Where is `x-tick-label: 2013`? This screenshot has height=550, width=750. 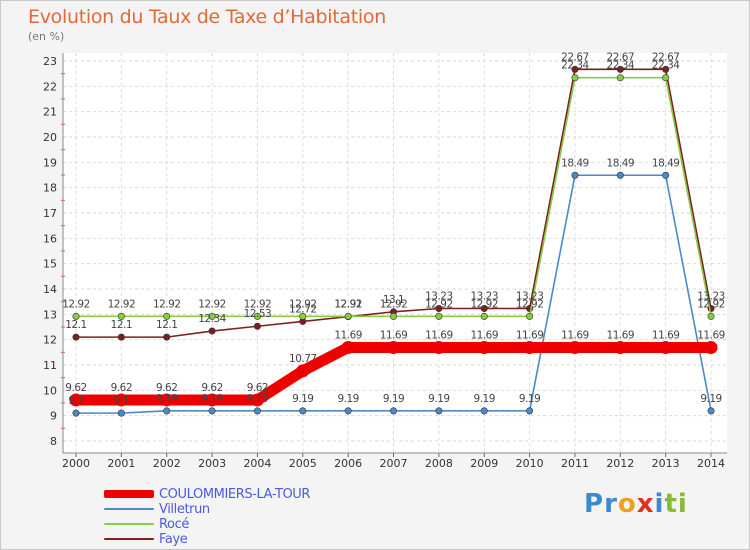
x-tick-label: 2013 is located at coordinates (666, 463).